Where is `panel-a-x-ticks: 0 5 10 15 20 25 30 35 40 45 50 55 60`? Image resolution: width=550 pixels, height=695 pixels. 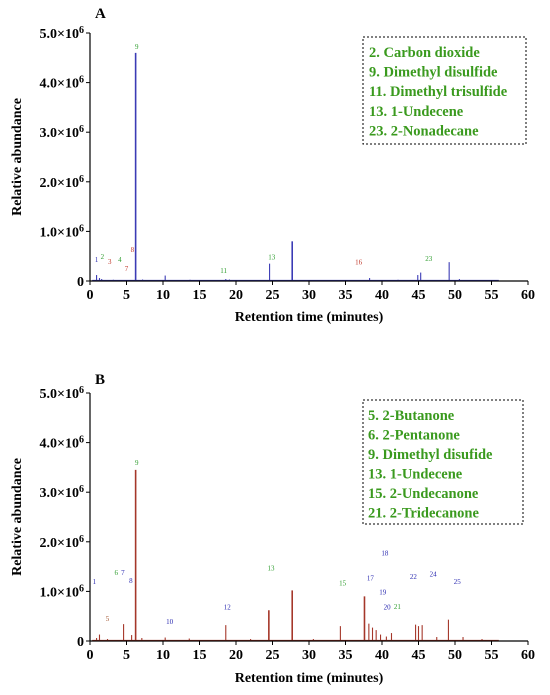
panel-a-x-ticks: 0 5 10 15 20 25 30 35 40 45 50 55 60 is located at coordinates (311, 292).